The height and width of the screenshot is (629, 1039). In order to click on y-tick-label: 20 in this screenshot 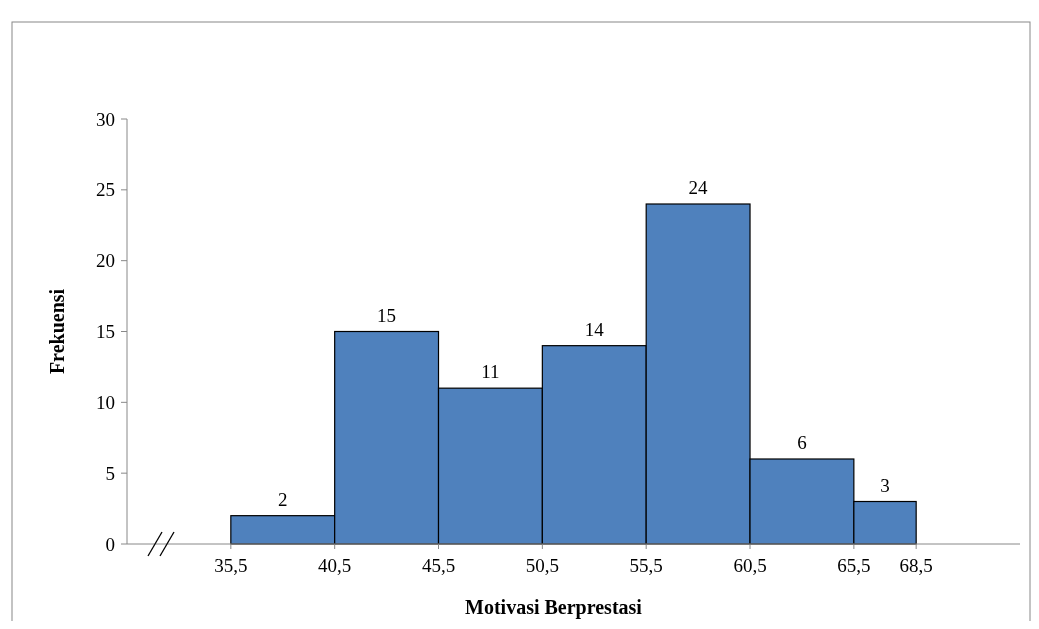, I will do `click(105, 261)`.